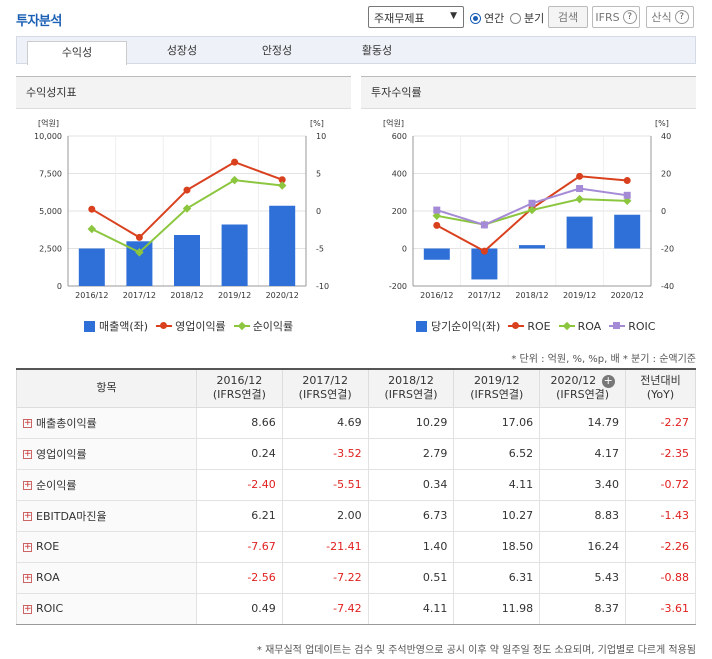 The height and width of the screenshot is (659, 712). I want to click on yoy-cell: -0.72, so click(660, 484).